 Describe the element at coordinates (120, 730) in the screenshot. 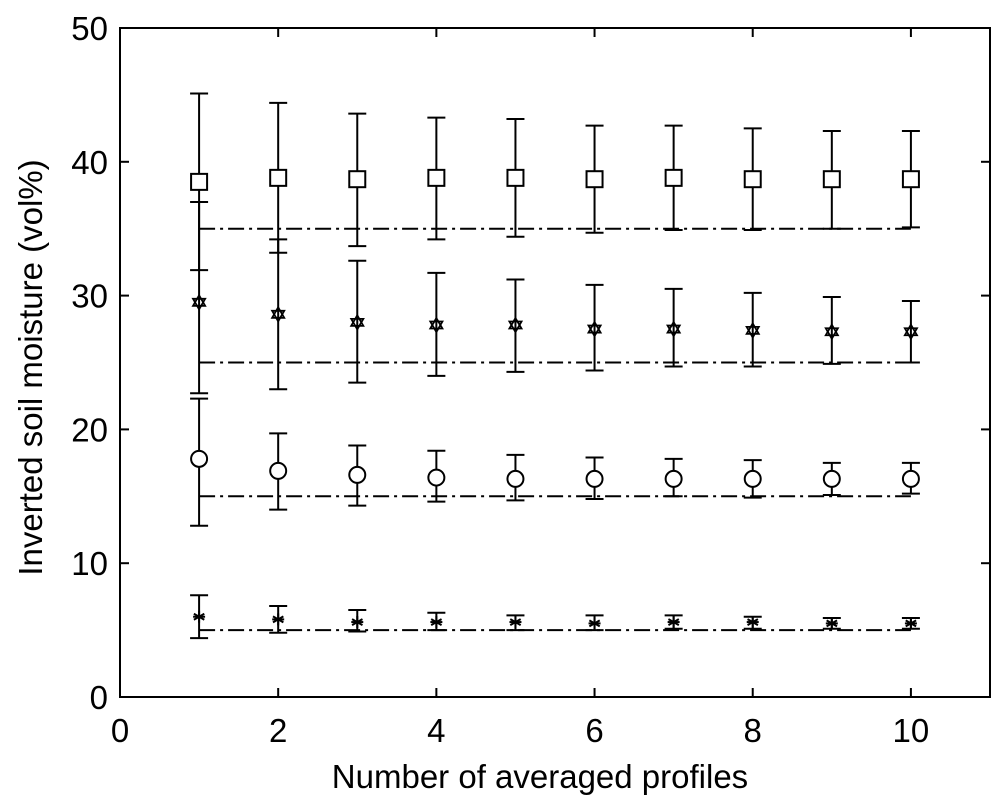

I see `x-tick-label: 0` at that location.